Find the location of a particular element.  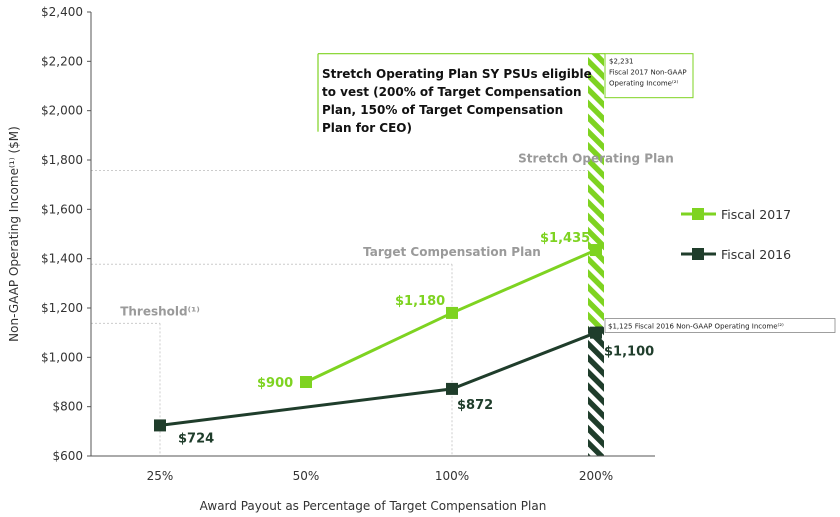

x-tick-label: 200% is located at coordinates (596, 476).